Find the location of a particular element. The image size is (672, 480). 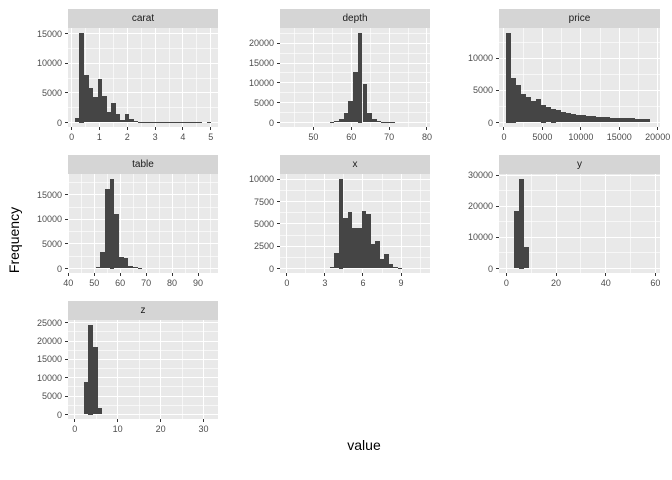

facet-strip-depth: depth is located at coordinates (355, 18).